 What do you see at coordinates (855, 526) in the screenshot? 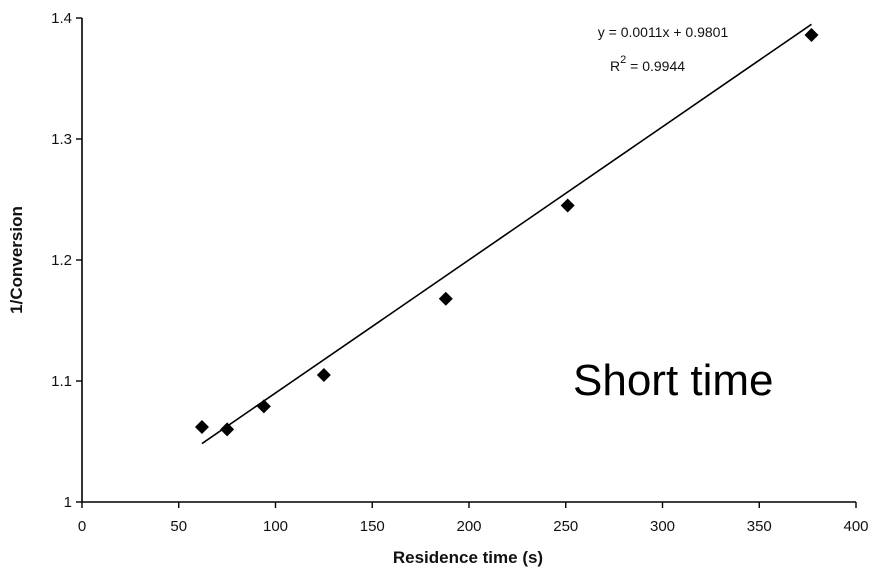
I see `x-tick-label: 400` at bounding box center [855, 526].